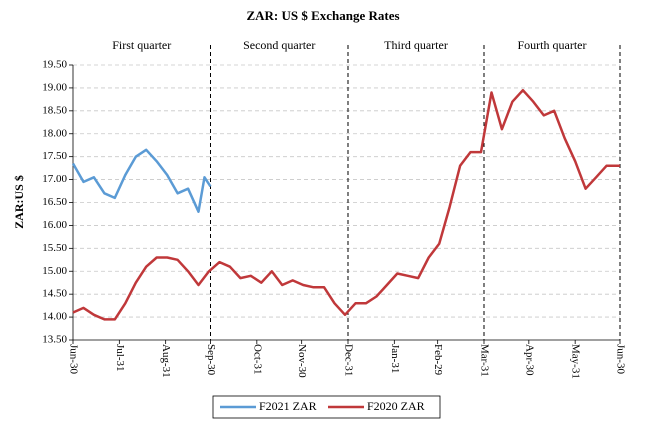 The image size is (646, 435). What do you see at coordinates (395, 358) in the screenshot?
I see `x-tick-label: Jan-31` at bounding box center [395, 358].